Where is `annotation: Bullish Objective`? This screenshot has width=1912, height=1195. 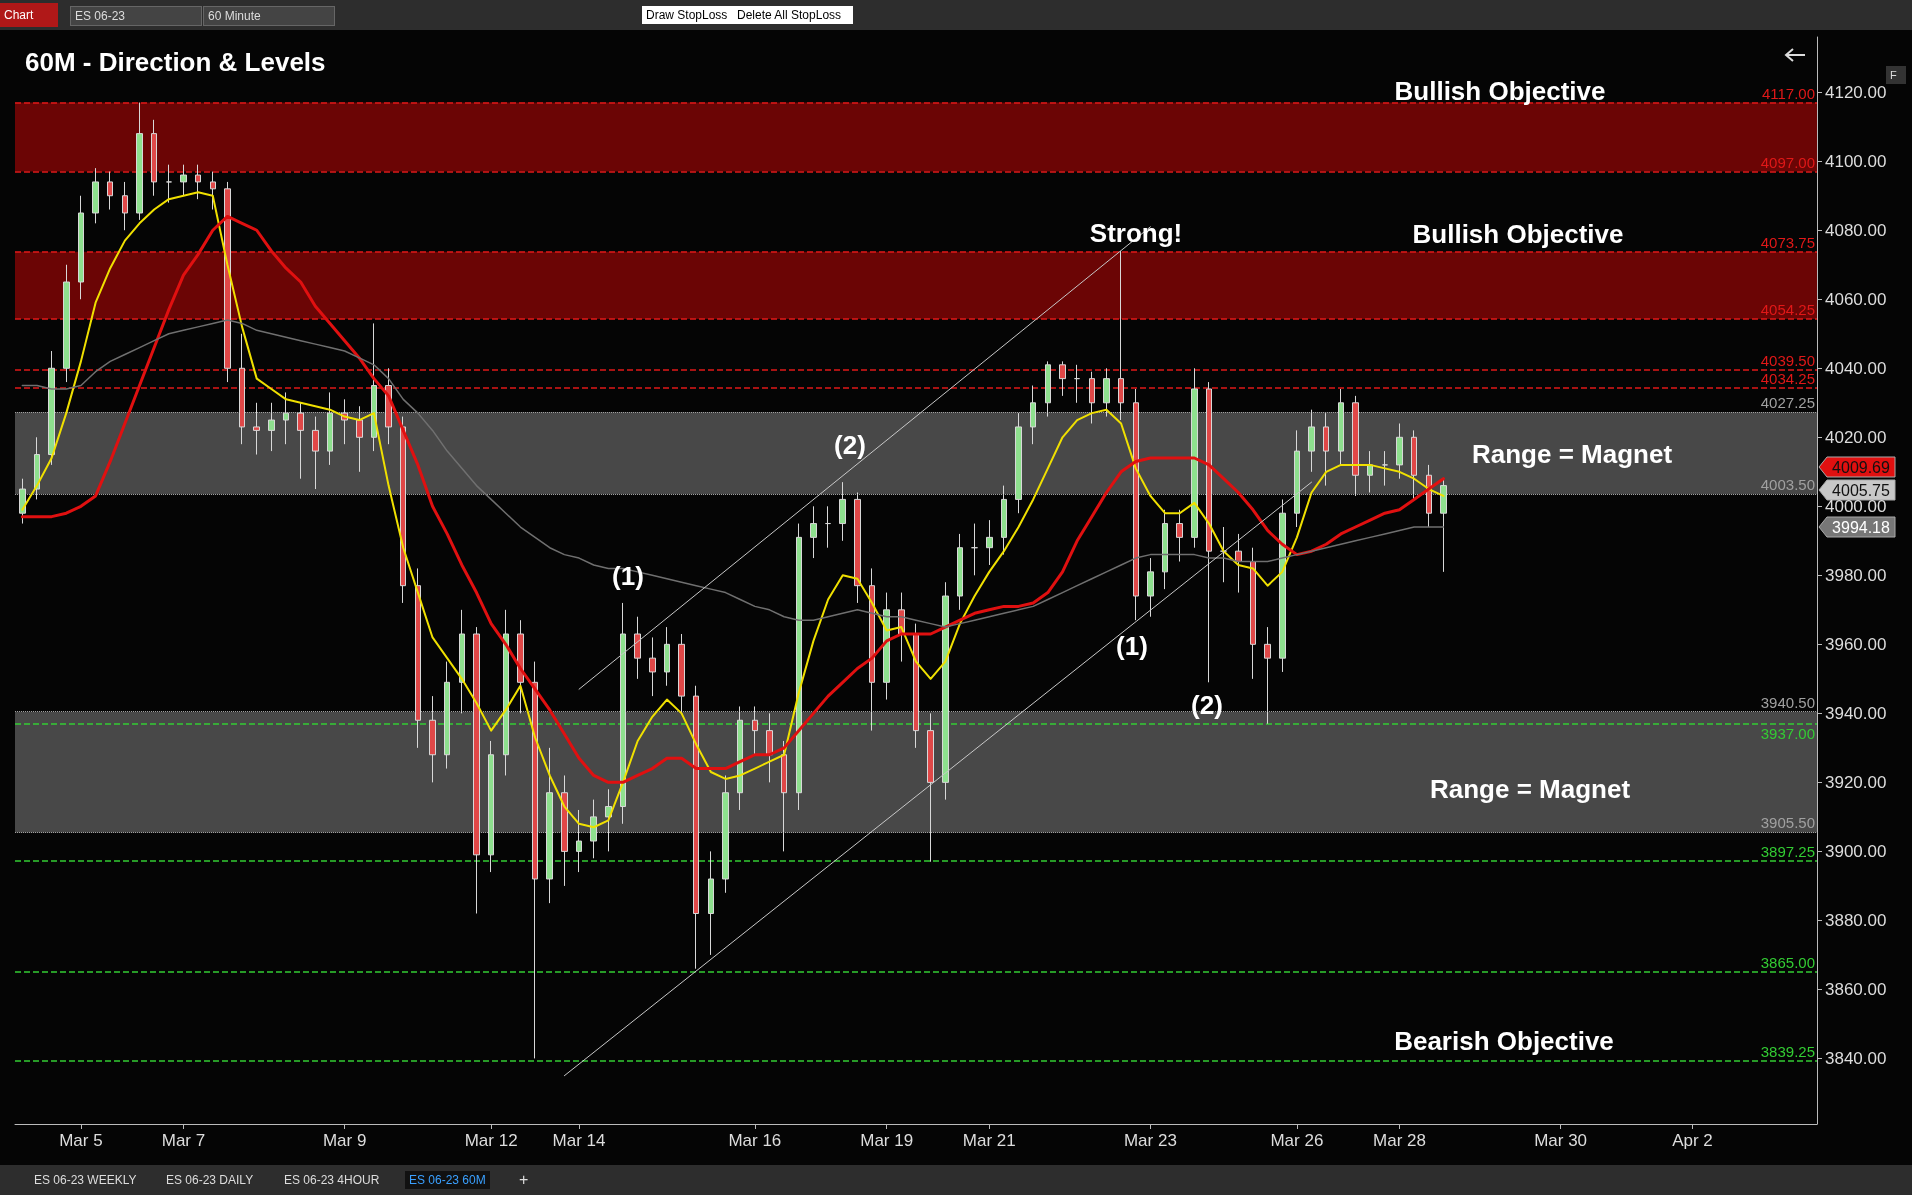
annotation: Bullish Objective is located at coordinates (1500, 91).